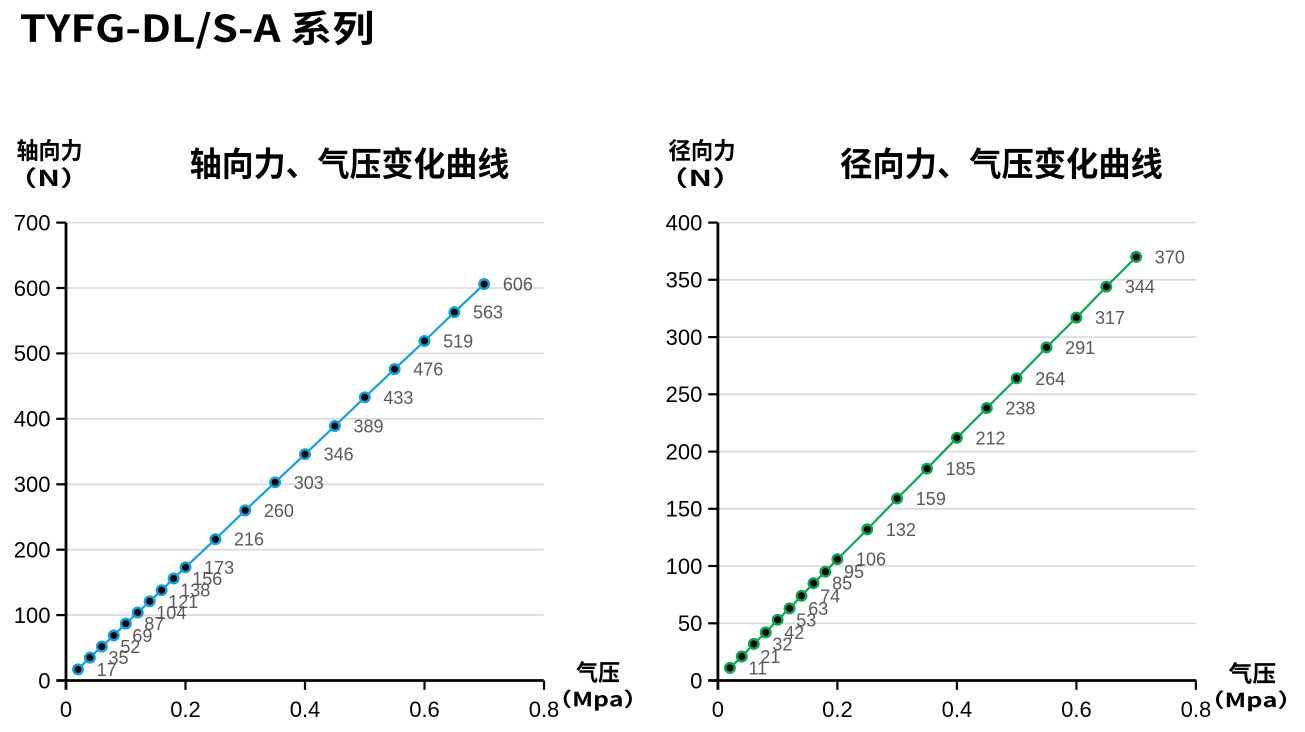 Image resolution: width=1305 pixels, height=732 pixels. What do you see at coordinates (684, 394) in the screenshot?
I see `svg-text: 250` at bounding box center [684, 394].